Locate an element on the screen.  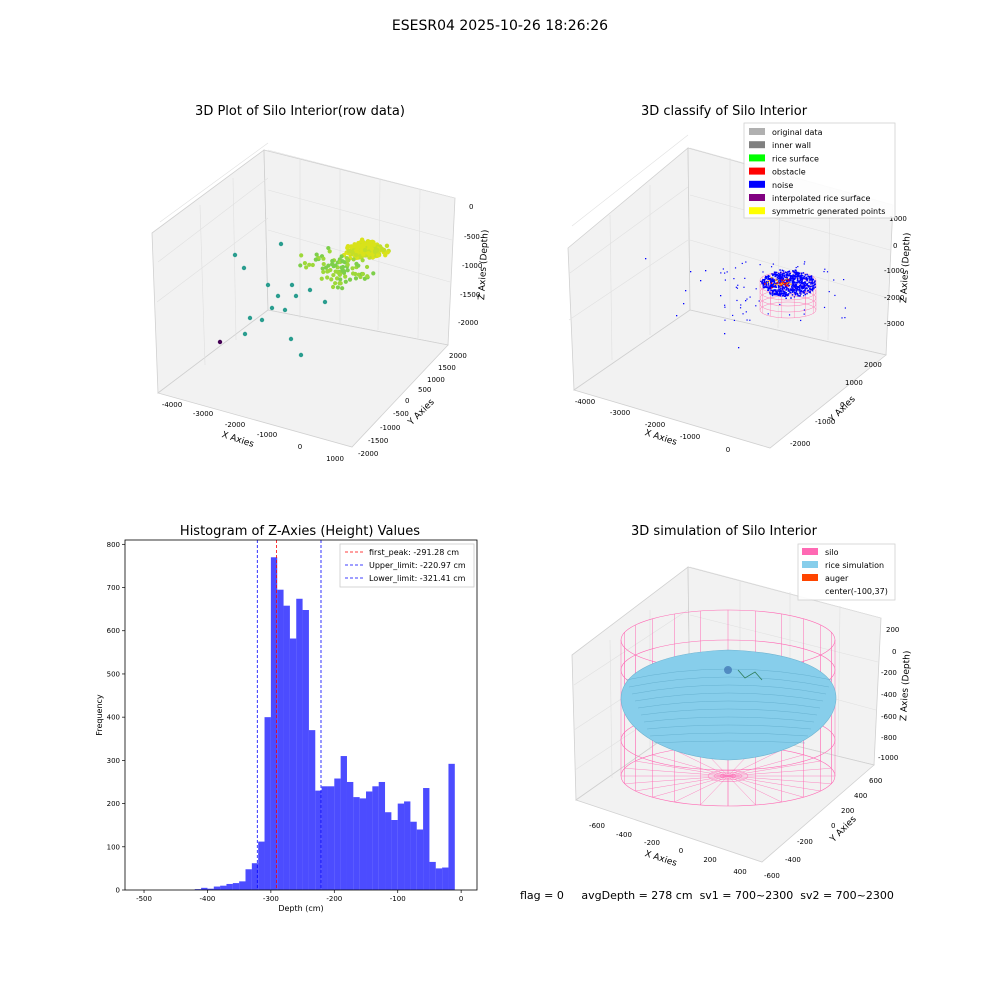
x-tick: 0 is located at coordinates (681, 851).